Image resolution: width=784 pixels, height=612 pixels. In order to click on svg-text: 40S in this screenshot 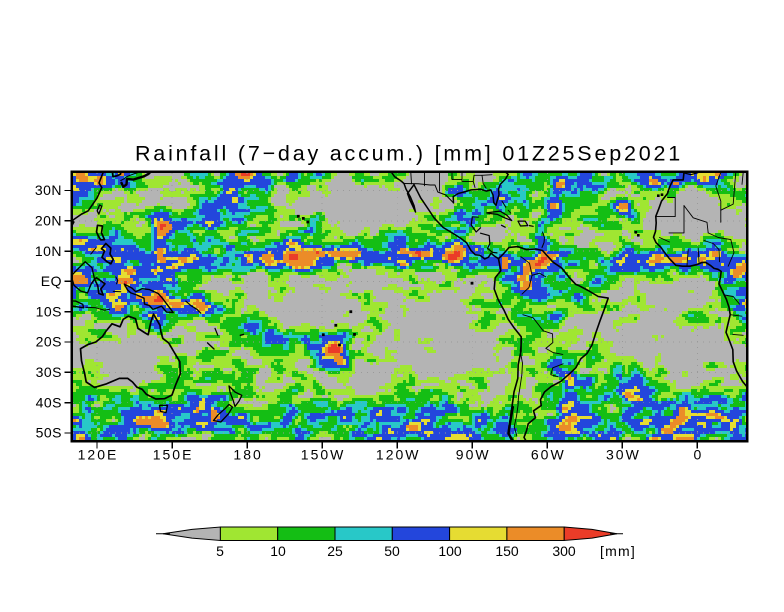, I will do `click(49, 402)`.